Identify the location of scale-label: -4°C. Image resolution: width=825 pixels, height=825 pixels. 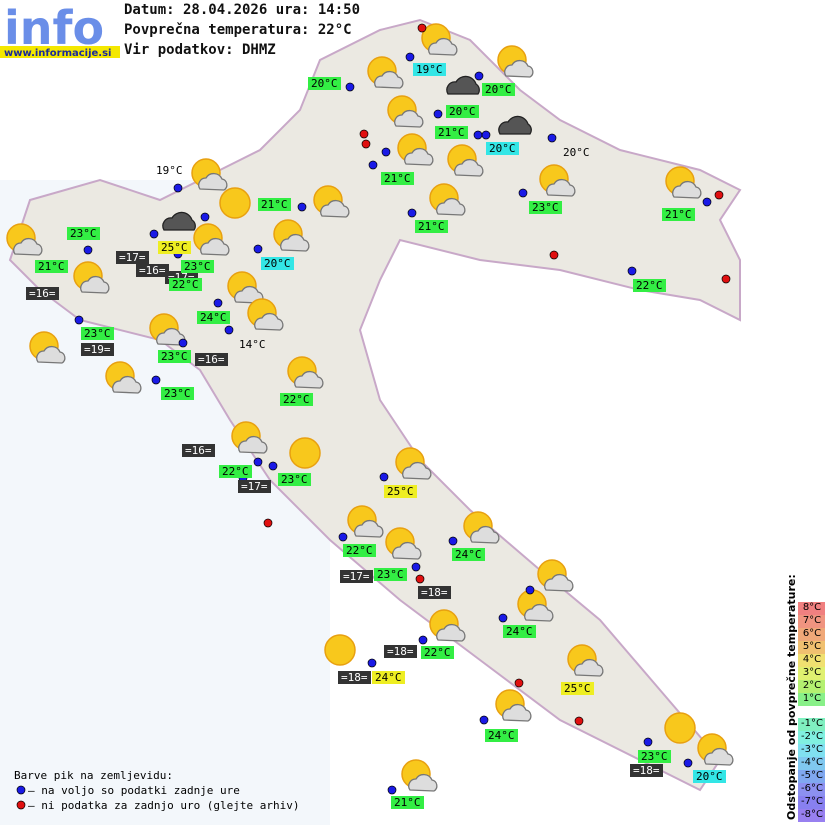
(812, 762).